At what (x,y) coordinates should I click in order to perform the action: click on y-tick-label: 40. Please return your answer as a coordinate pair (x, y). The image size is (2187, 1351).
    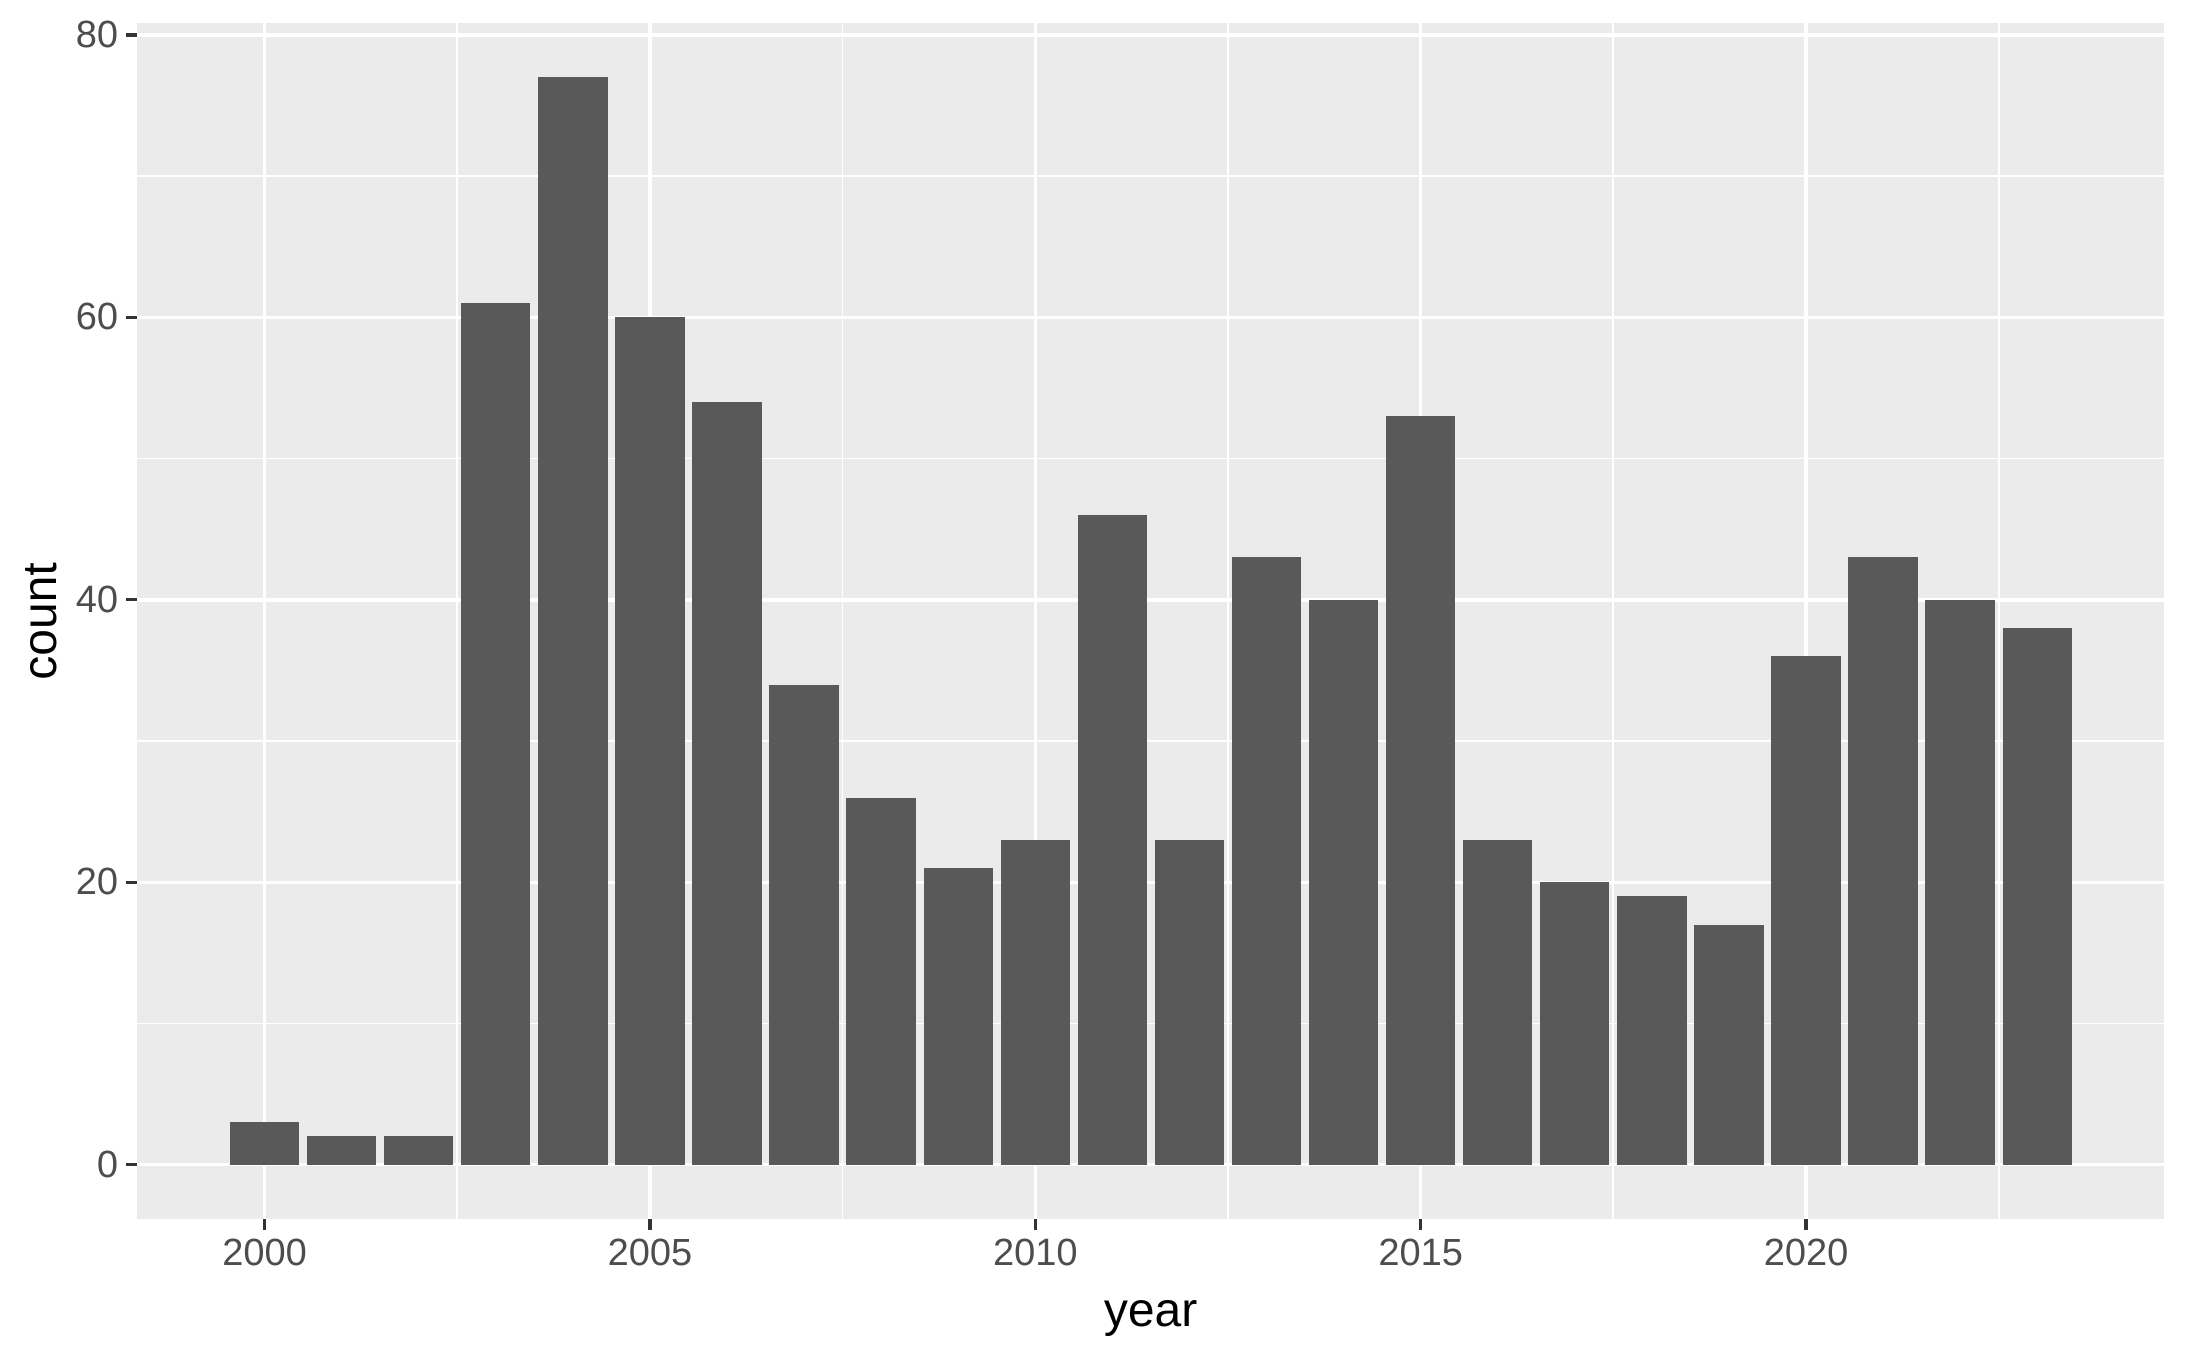
    Looking at the image, I should click on (96, 599).